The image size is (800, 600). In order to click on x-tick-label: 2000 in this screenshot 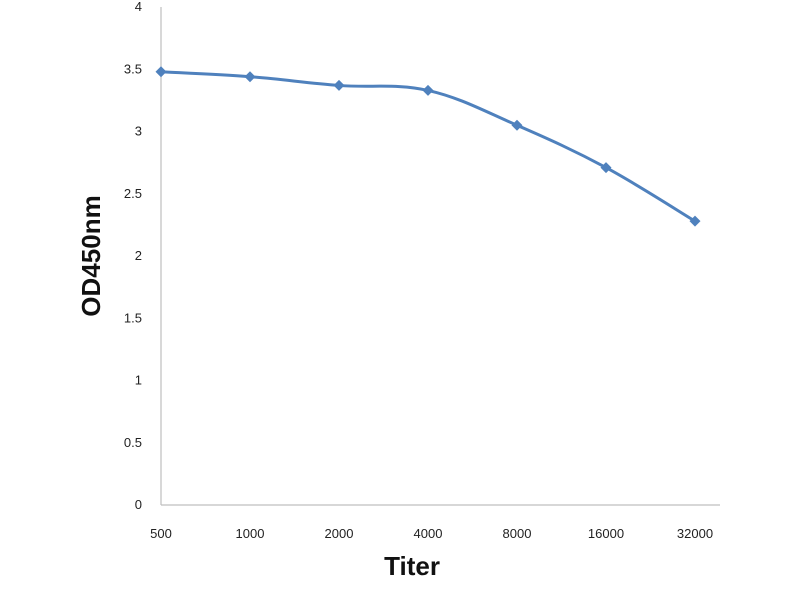, I will do `click(339, 533)`.